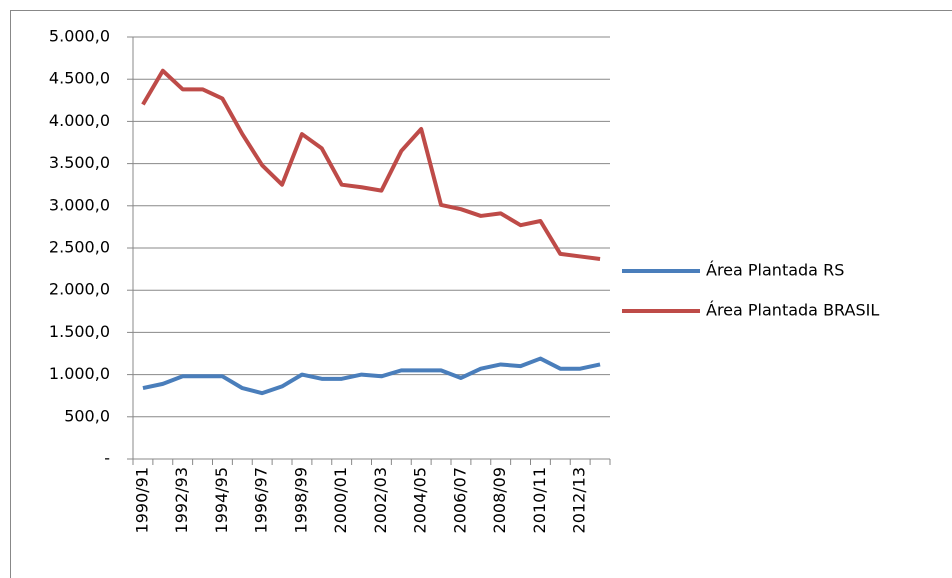 The width and height of the screenshot is (952, 578). I want to click on x-tick-label: 1994/95, so click(221, 500).